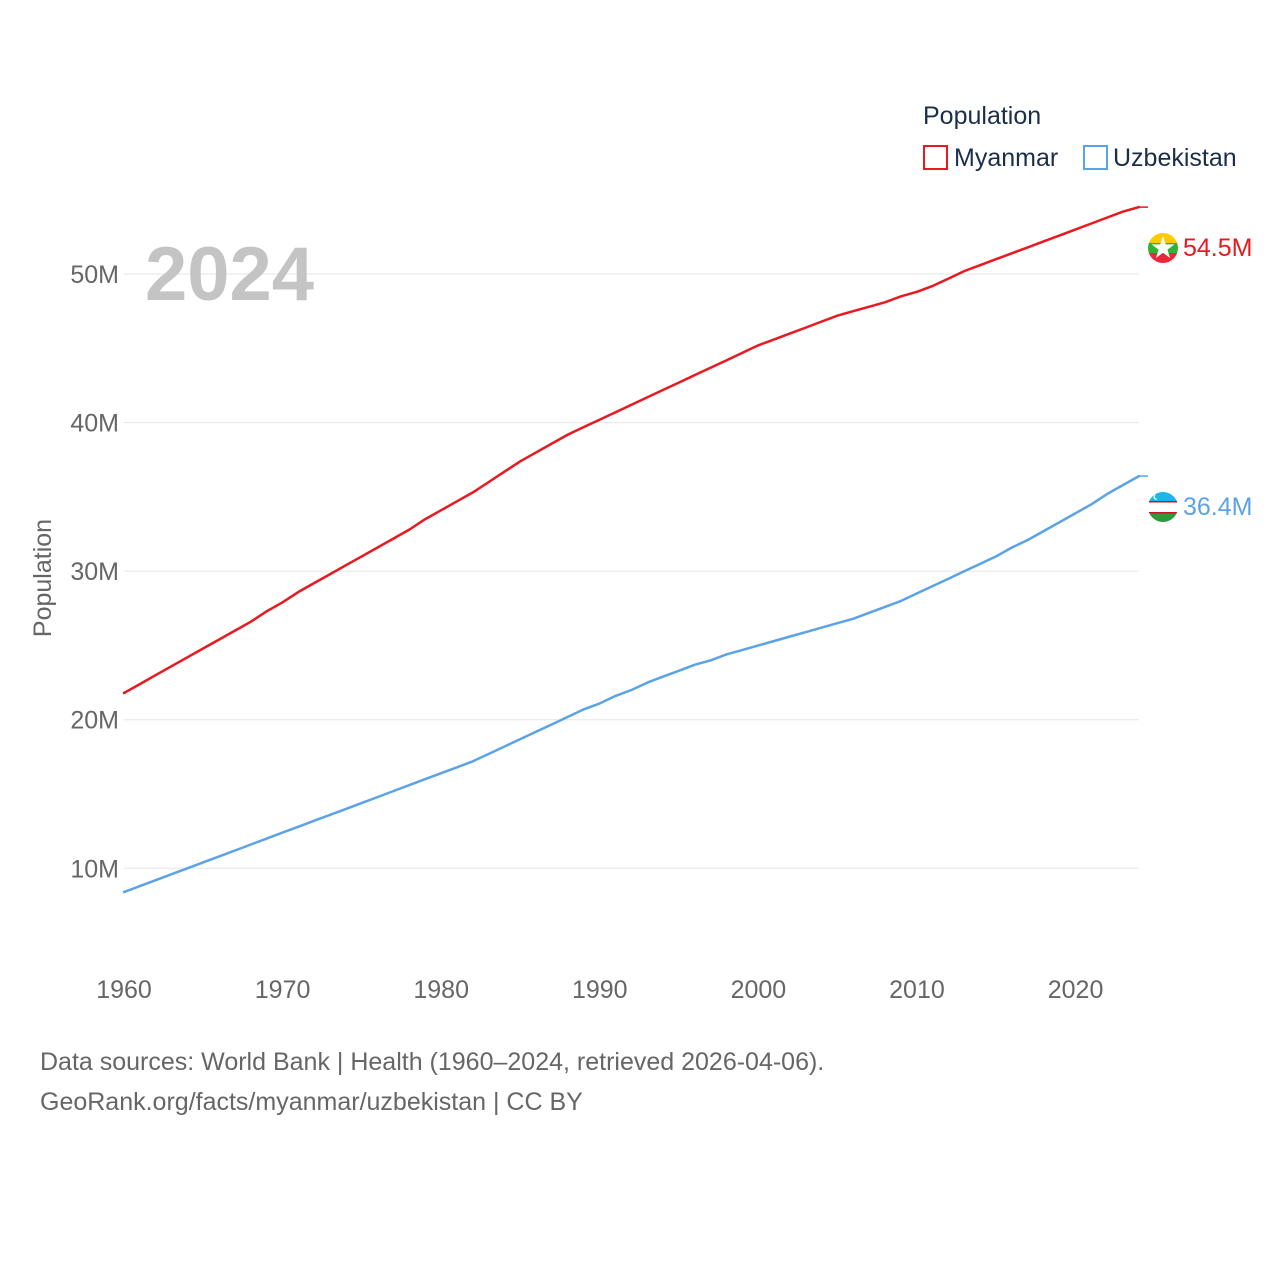 The height and width of the screenshot is (1280, 1280). I want to click on legend-label-myanmar: Myanmar, so click(1006, 158).